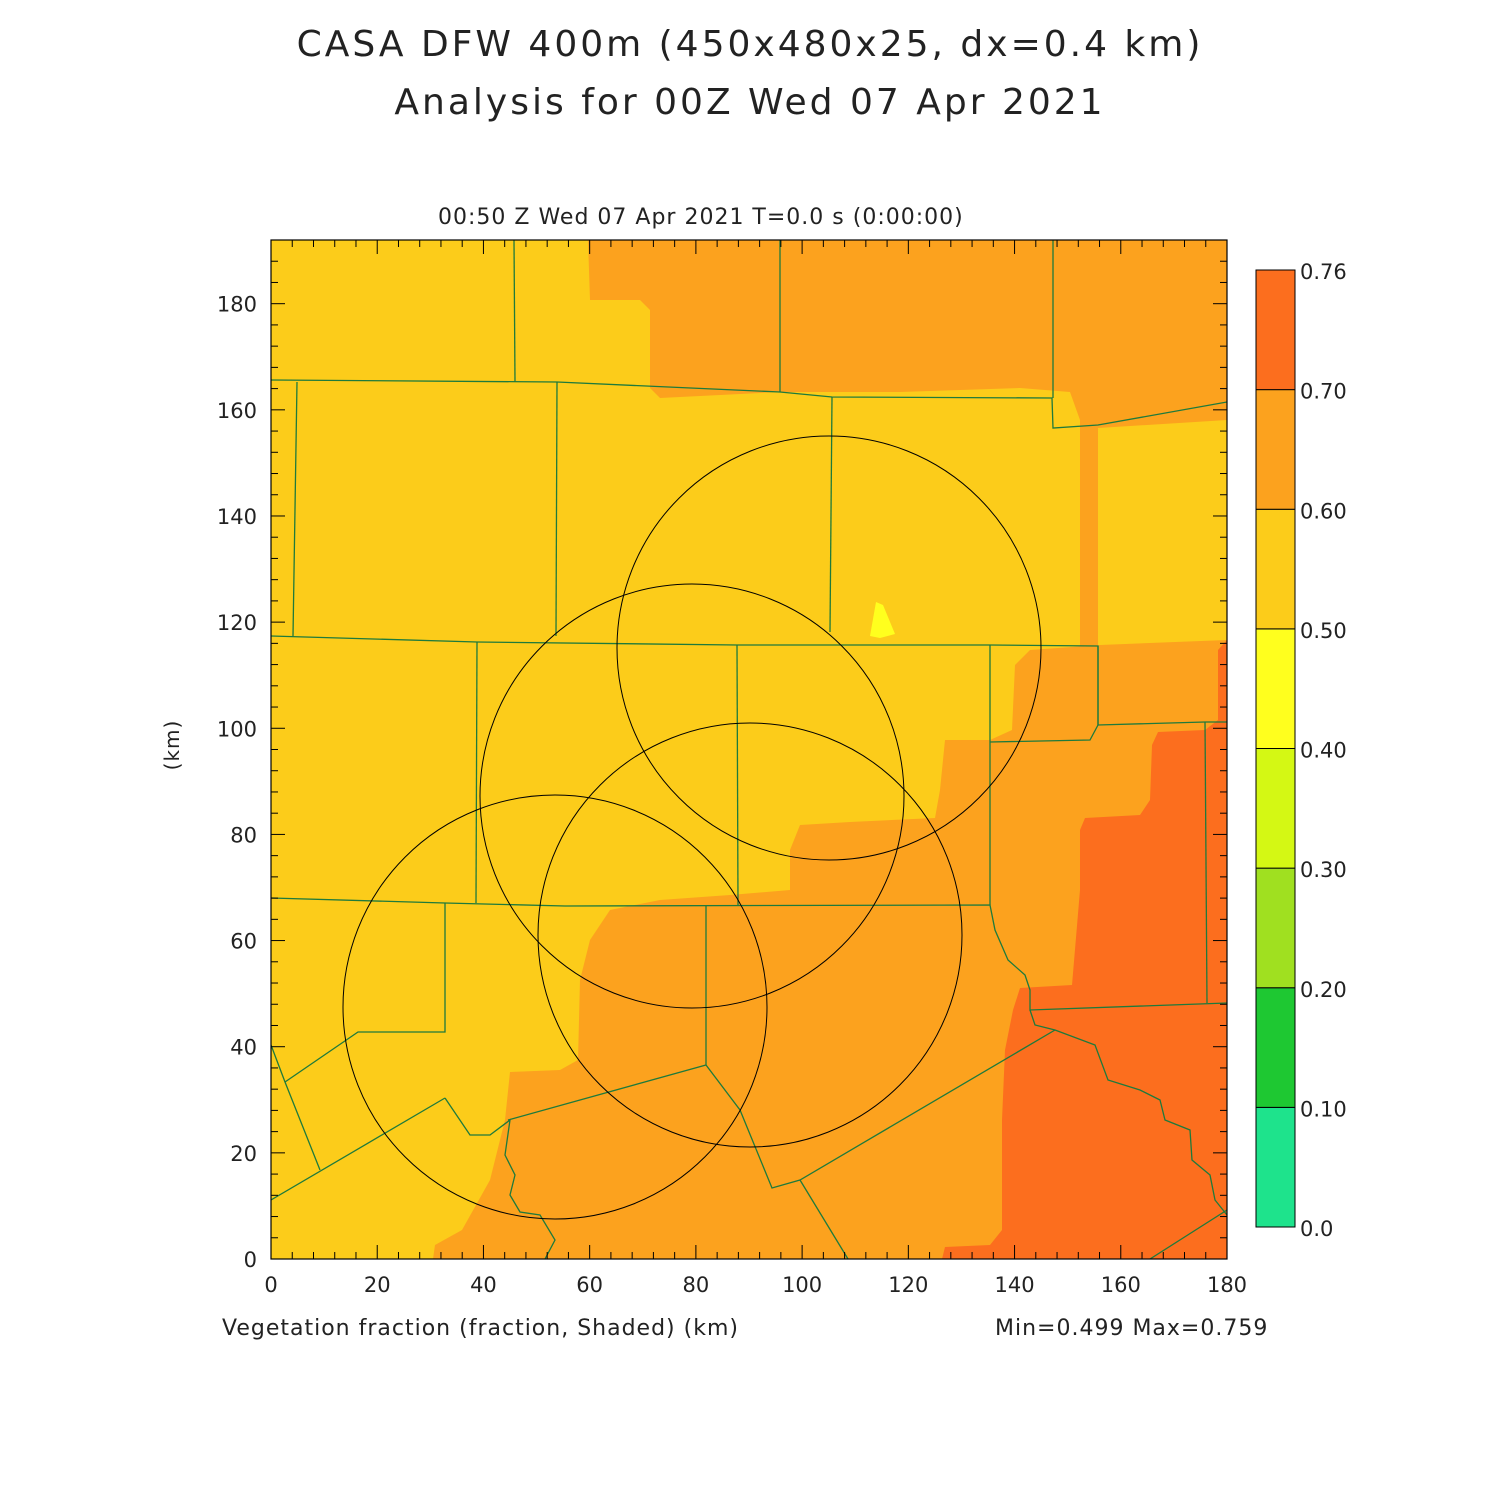 This screenshot has height=1500, width=1500. What do you see at coordinates (237, 623) in the screenshot?
I see `y-tick-label: 120` at bounding box center [237, 623].